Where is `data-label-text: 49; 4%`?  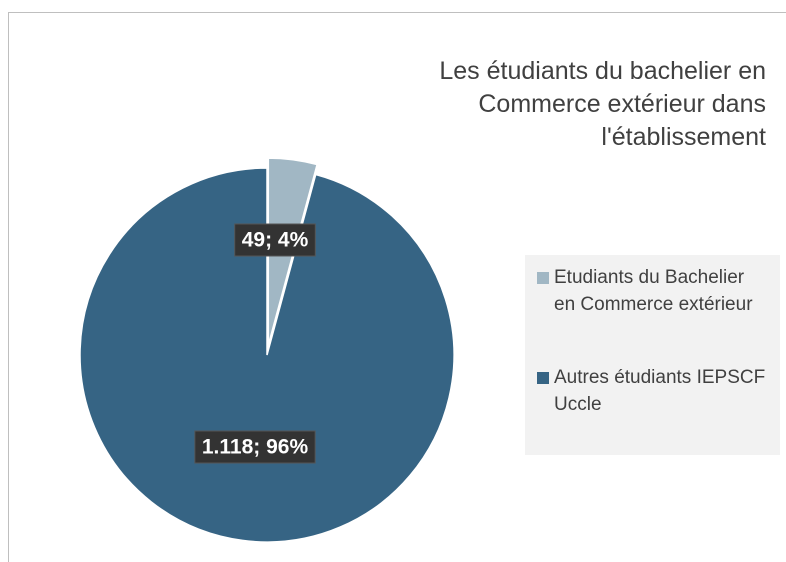
data-label-text: 49; 4% is located at coordinates (275, 240).